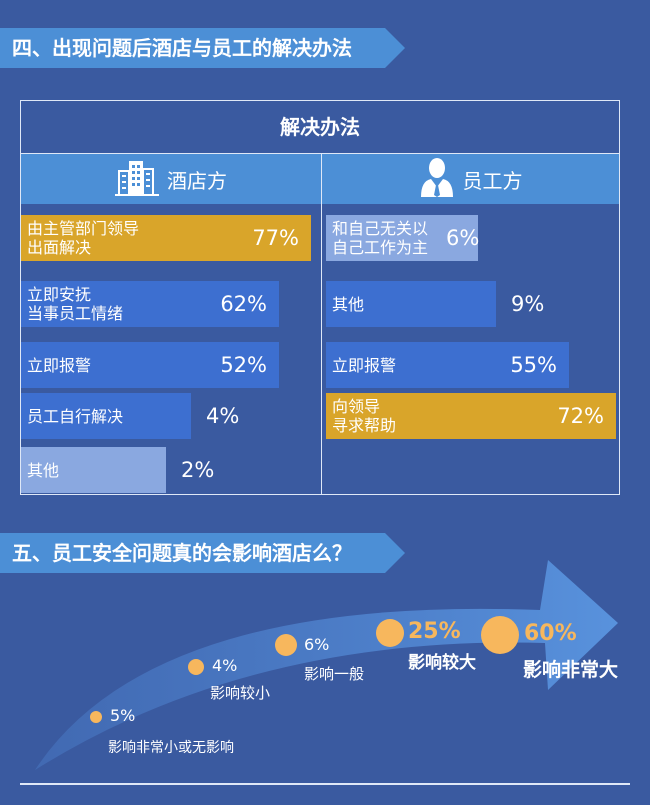 The width and height of the screenshot is (650, 805). What do you see at coordinates (166, 238) in the screenshot?
I see `solution-bar: 由主管部门领导 出面解决 77%` at bounding box center [166, 238].